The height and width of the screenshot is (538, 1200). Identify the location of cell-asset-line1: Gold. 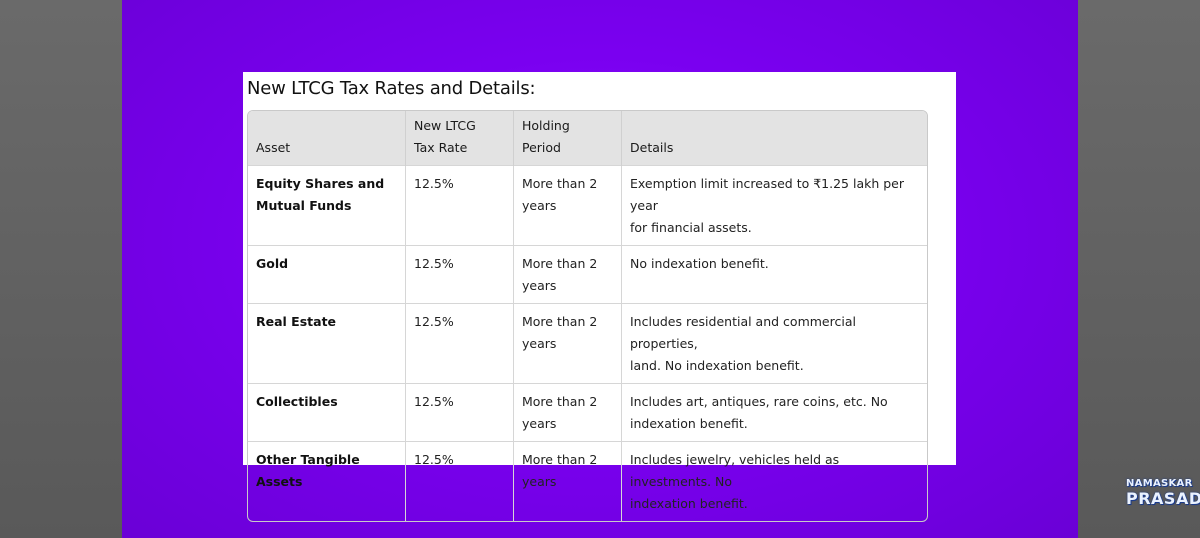
(272, 263).